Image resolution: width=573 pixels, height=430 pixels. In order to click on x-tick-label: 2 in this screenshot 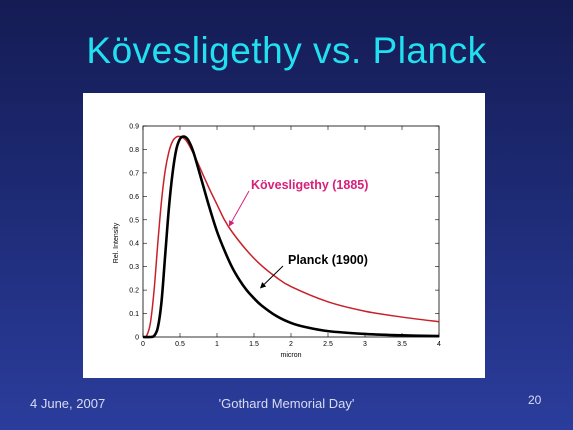, I will do `click(291, 344)`.